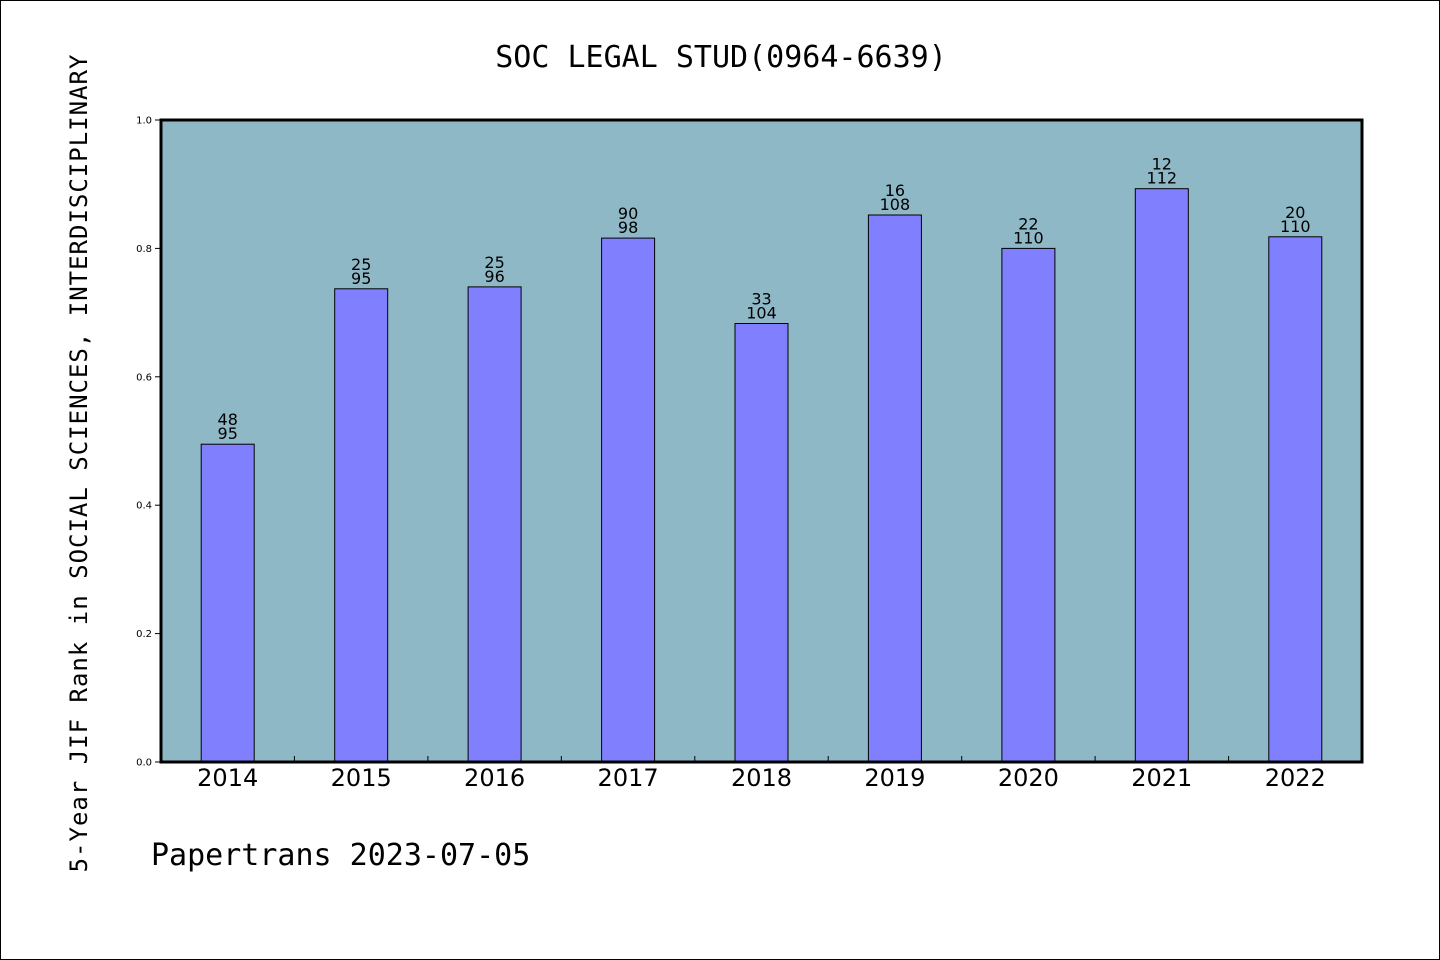 The image size is (1440, 960). What do you see at coordinates (761, 299) in the screenshot?
I see `bar-rank-label-2018: 33` at bounding box center [761, 299].